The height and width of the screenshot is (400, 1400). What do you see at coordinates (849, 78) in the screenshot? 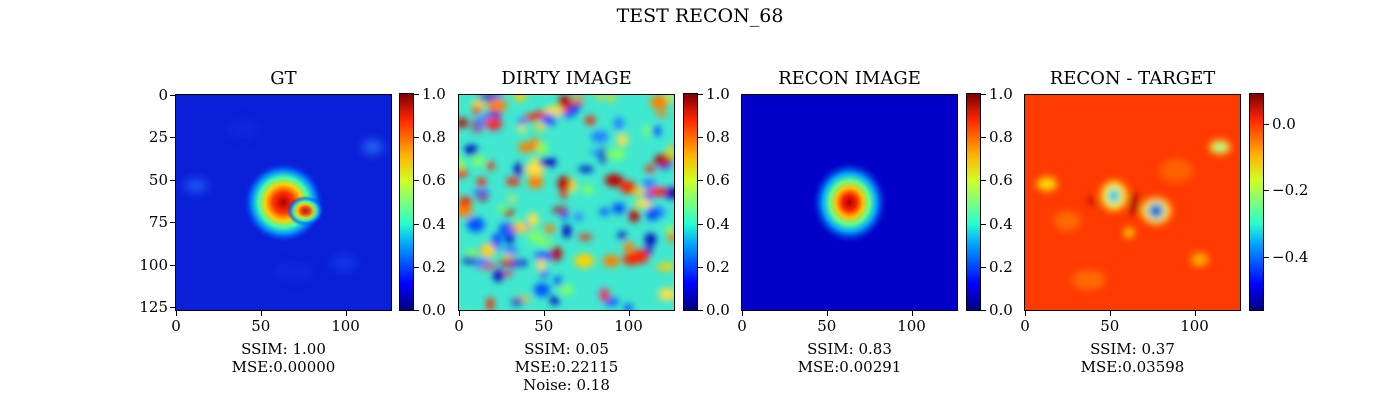
I see `panel-title-recon: RECON IMAGE` at bounding box center [849, 78].